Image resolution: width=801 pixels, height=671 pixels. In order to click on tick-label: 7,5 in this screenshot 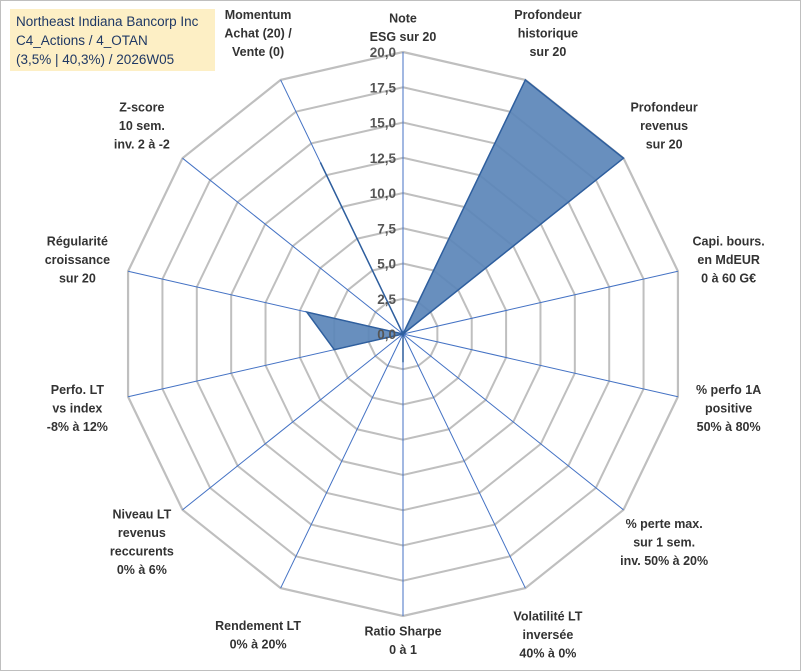, I will do `click(386, 228)`.